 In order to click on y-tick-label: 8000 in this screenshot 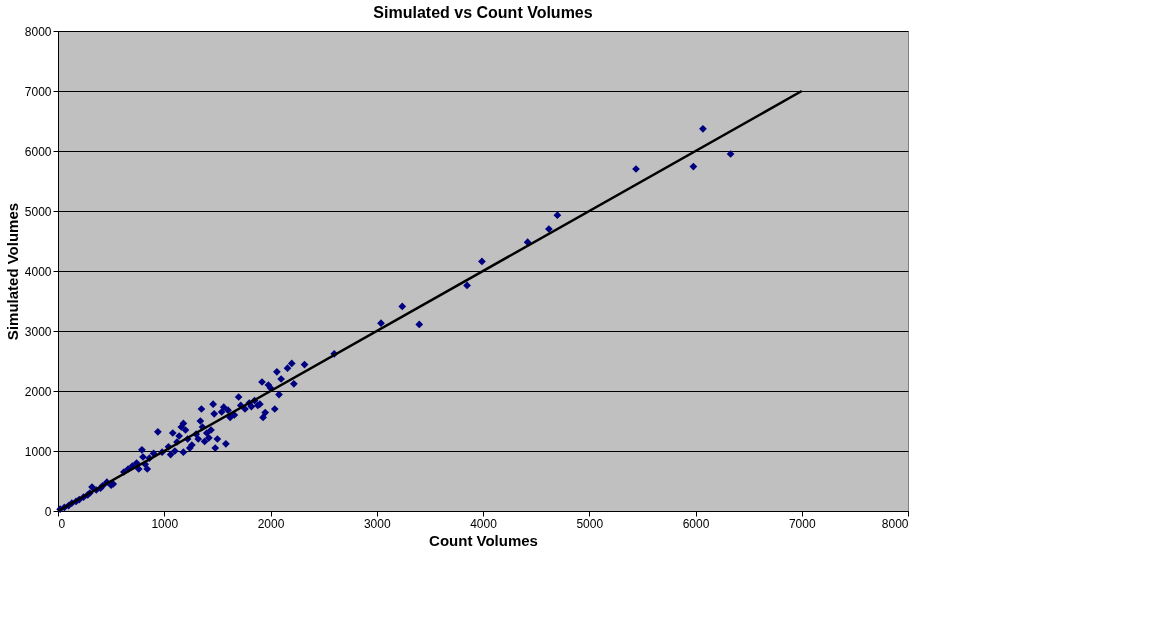, I will do `click(38, 31)`.